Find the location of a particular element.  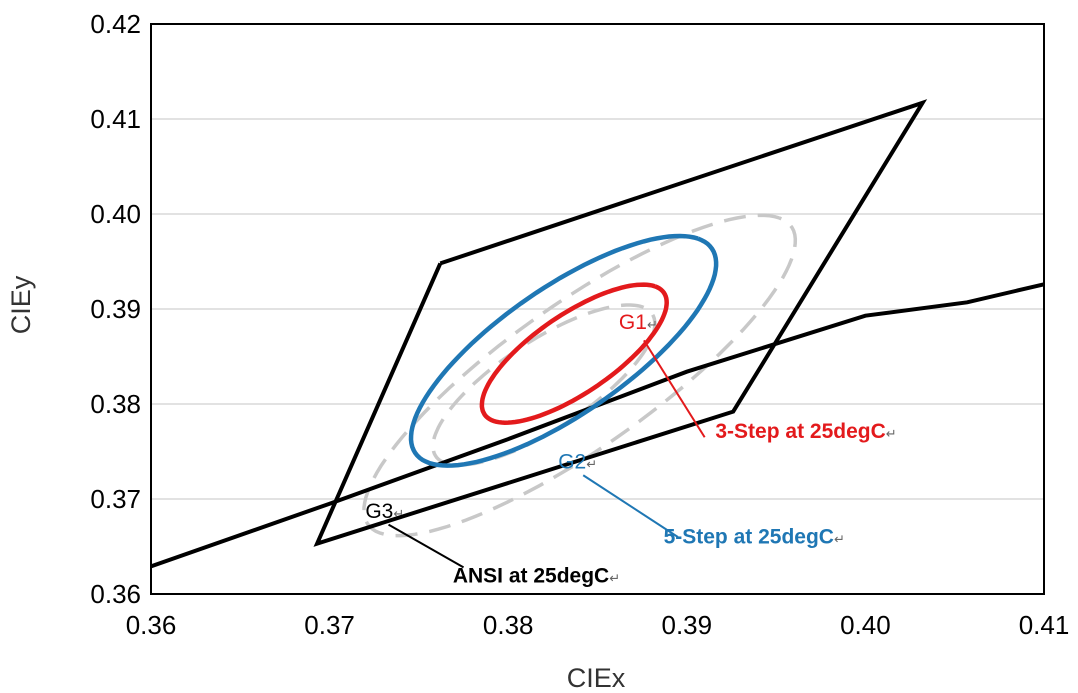

y-tick-label: 0.41 is located at coordinates (115, 119).